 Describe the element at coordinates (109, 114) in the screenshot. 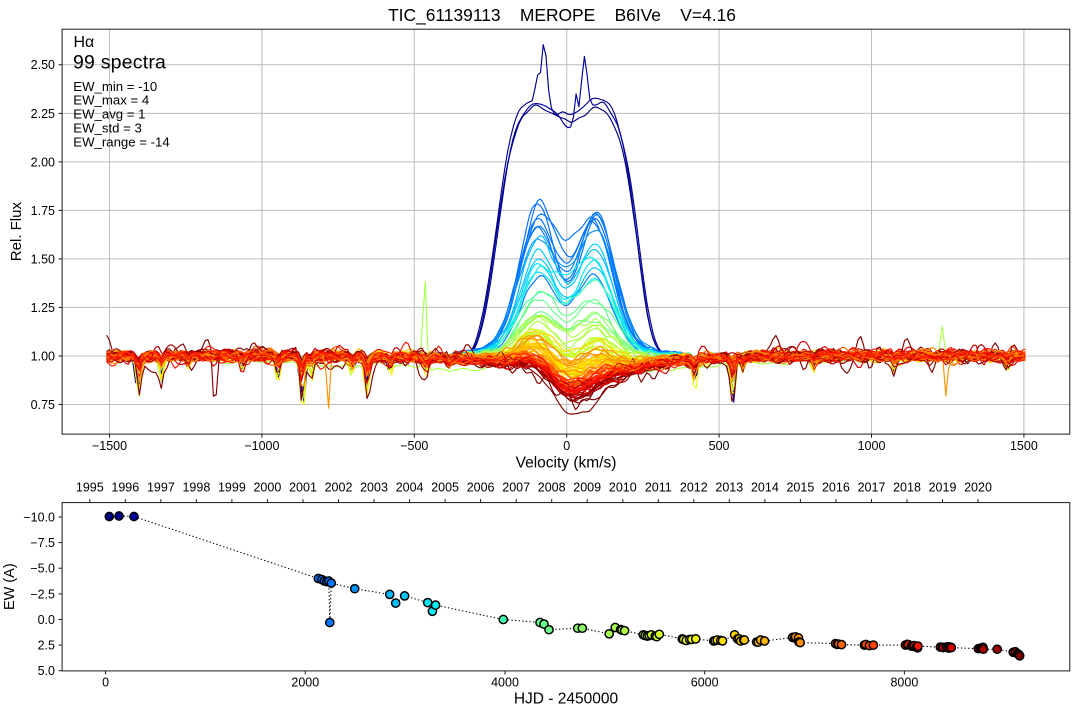

I see `svg-text: EW_avg = 1` at that location.